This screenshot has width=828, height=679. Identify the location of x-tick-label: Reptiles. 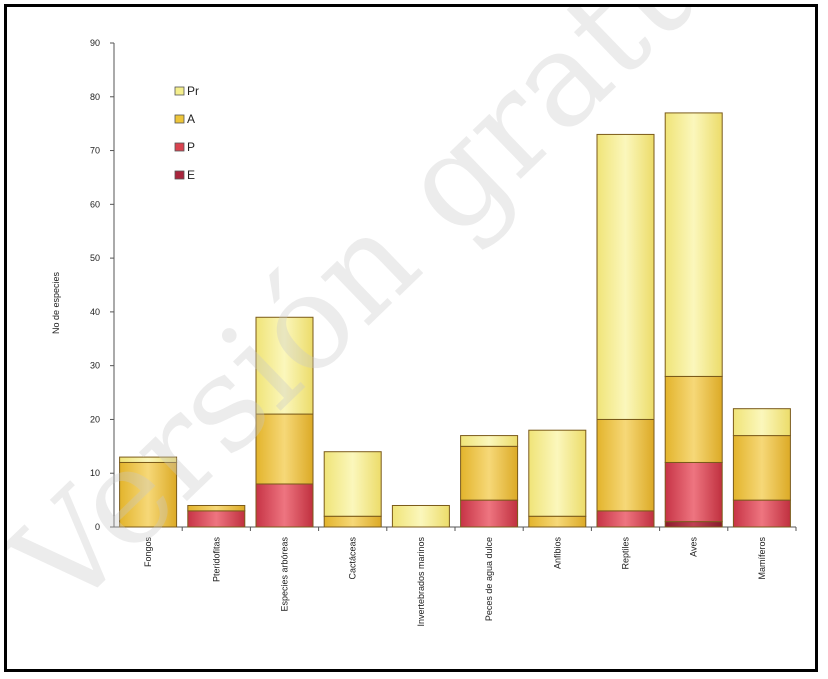
(626, 553).